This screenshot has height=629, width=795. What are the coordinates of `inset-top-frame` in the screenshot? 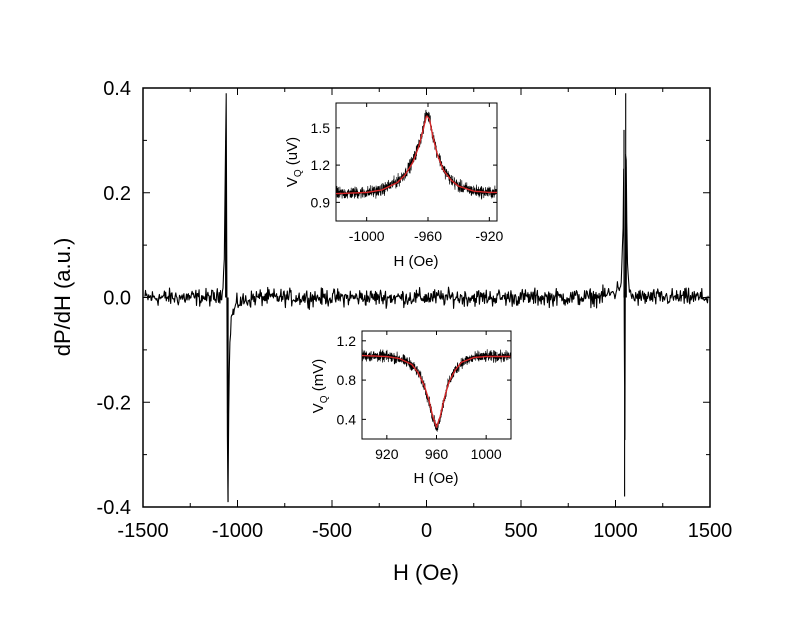 It's located at (416, 162).